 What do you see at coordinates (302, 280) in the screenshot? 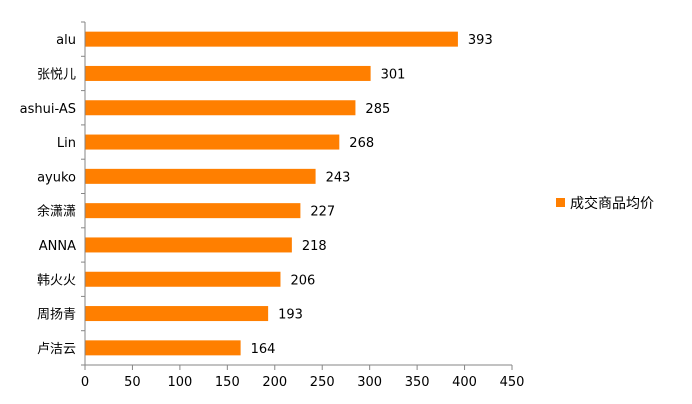
I see `data-label-7: 206` at bounding box center [302, 280].